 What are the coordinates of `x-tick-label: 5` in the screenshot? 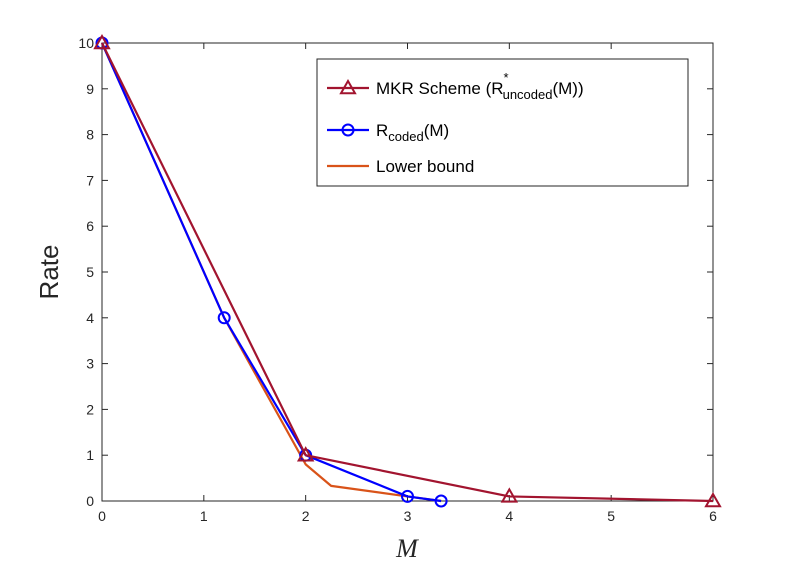 It's located at (611, 516).